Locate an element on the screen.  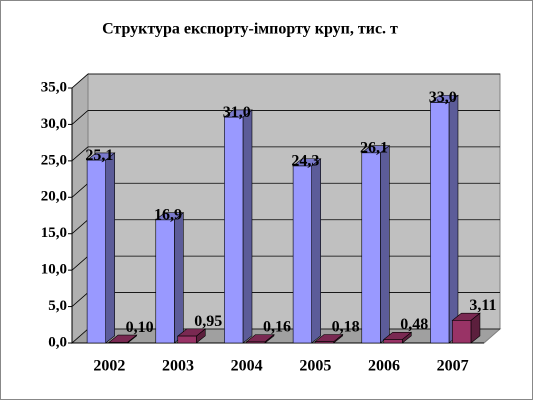
value-label: 33,0 is located at coordinates (443, 97).